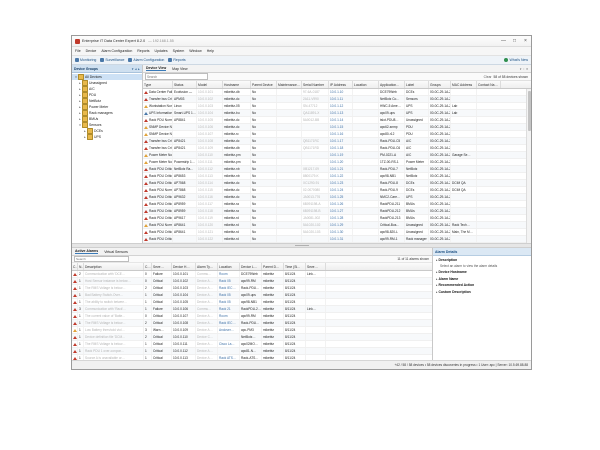 Image resolution: width=600 pixels, height=450 pixels. What do you see at coordinates (107, 95) in the screenshot?
I see `tree-node-pdu: ▸ PDU` at bounding box center [107, 95].